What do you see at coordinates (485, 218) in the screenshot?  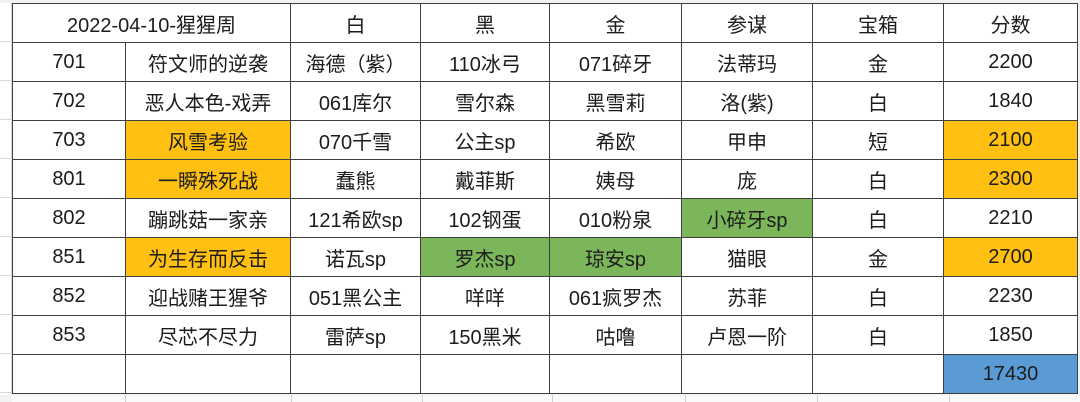 I see `cell-black: 102钢蛋` at bounding box center [485, 218].